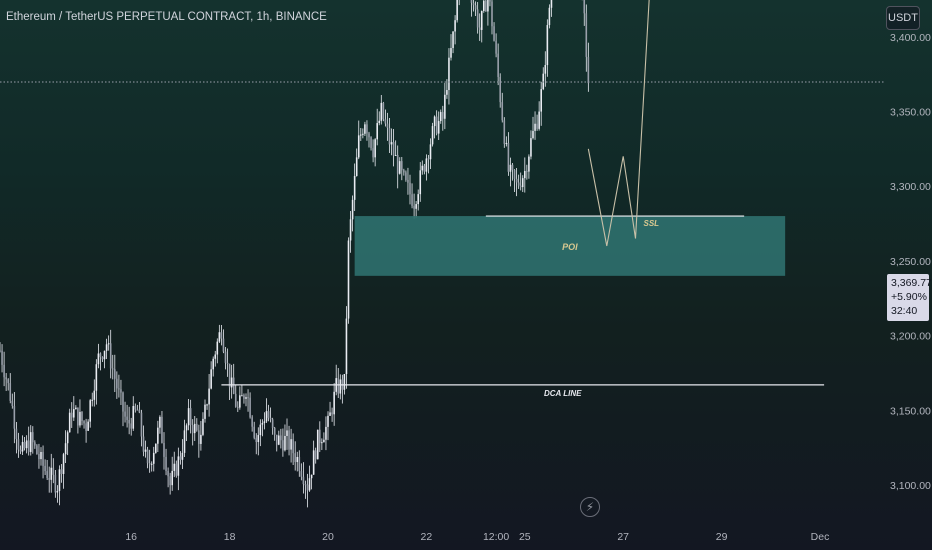 This screenshot has height=550, width=932. I want to click on poi-zone, so click(570, 246).